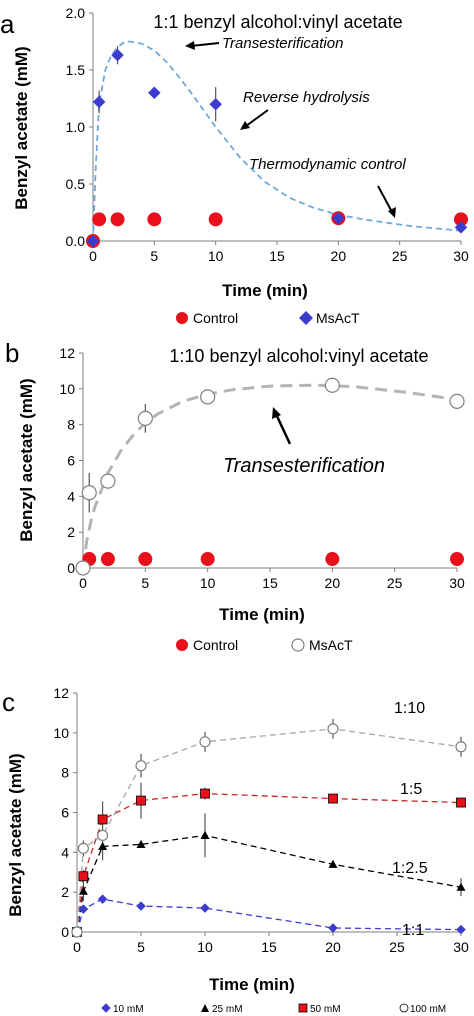 The image size is (474, 1016). I want to click on panel-c-y-tick-label: 2, so click(65, 892).